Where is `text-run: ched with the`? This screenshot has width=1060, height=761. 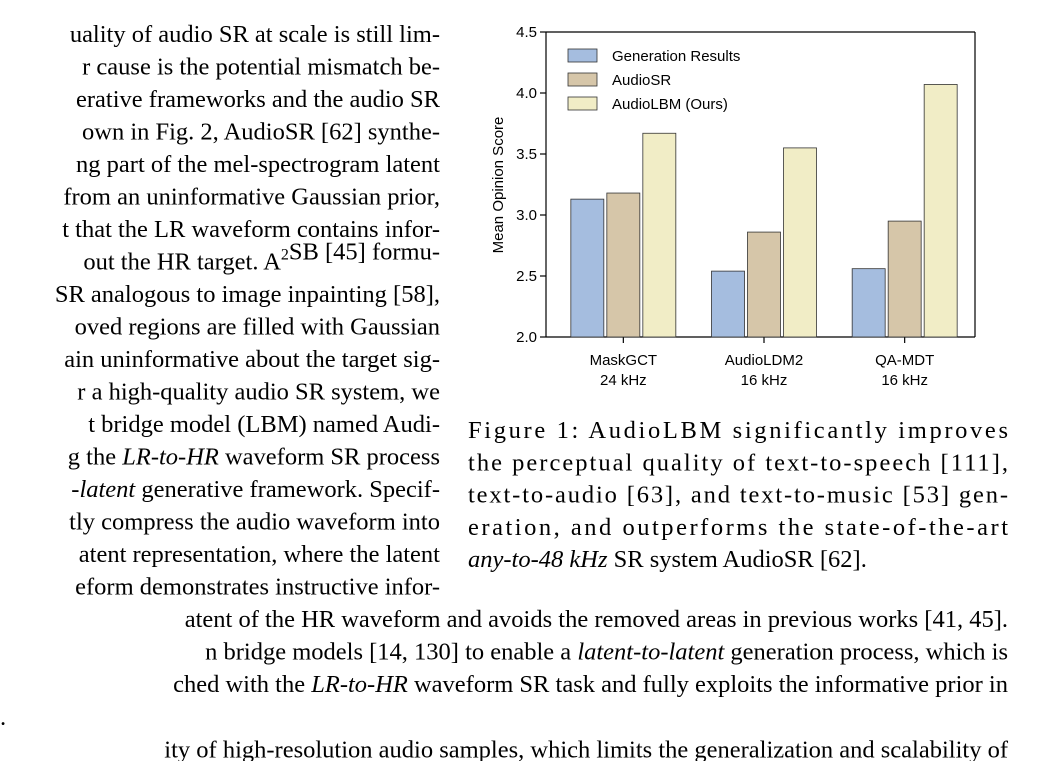
text-run: ched with the is located at coordinates (242, 684).